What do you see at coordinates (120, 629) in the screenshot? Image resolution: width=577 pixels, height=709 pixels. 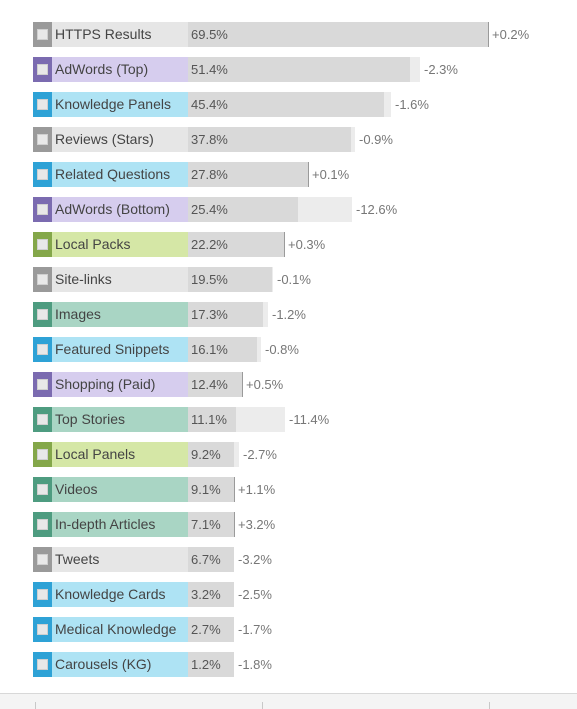 I see `bar-label: Medical Knowledge` at bounding box center [120, 629].